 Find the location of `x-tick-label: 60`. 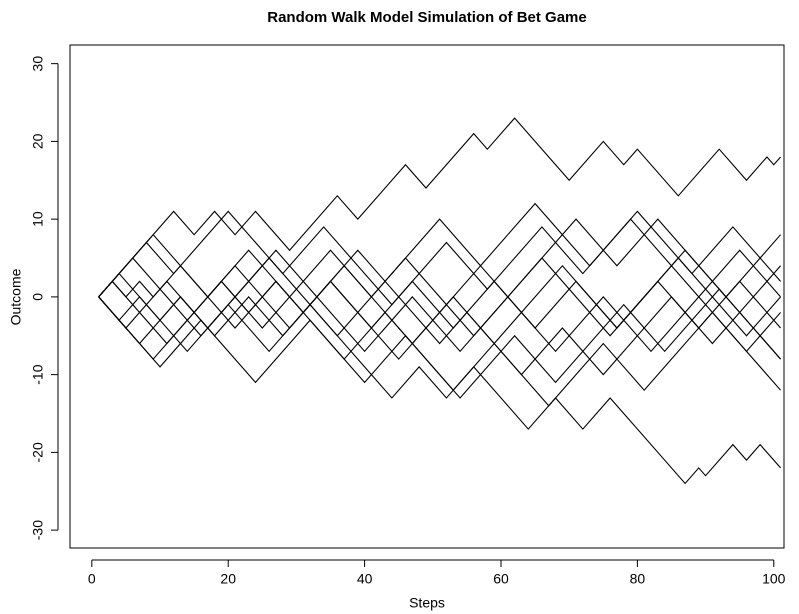

x-tick-label: 60 is located at coordinates (501, 579).